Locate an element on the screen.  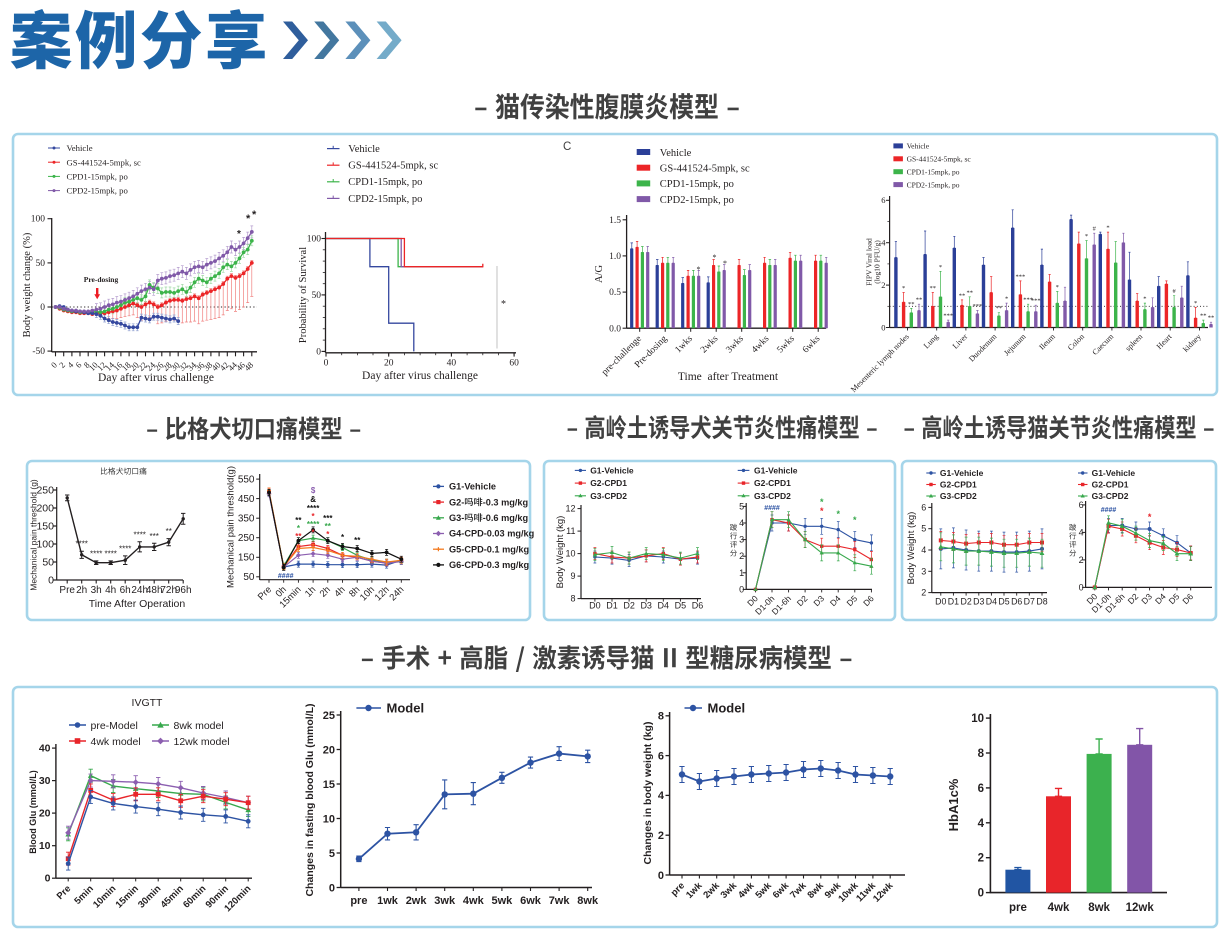
svg-text: 48h is located at coordinates (154, 590).